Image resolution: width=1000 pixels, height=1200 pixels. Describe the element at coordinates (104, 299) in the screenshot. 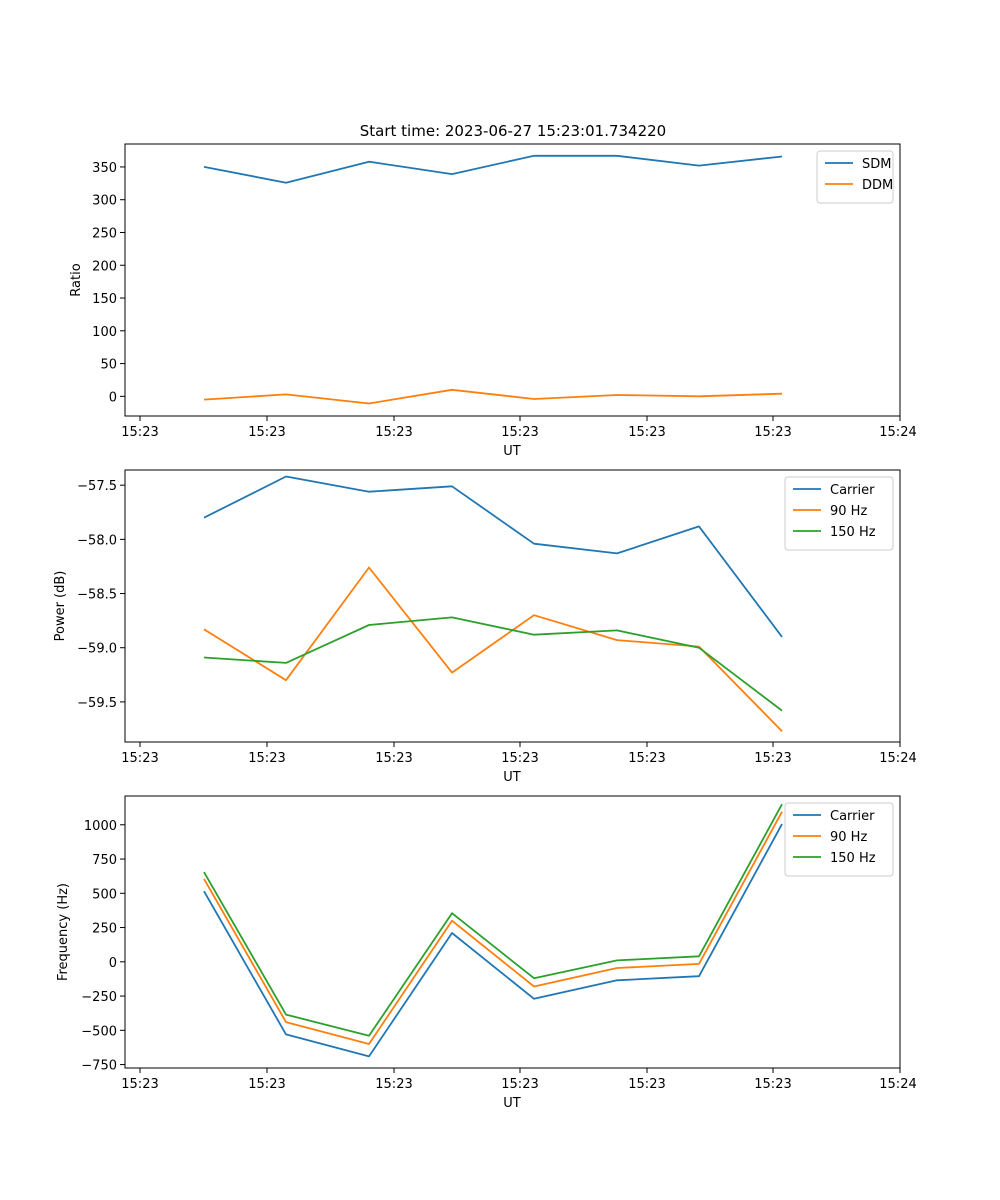

I see `y-tick-label: 150` at that location.